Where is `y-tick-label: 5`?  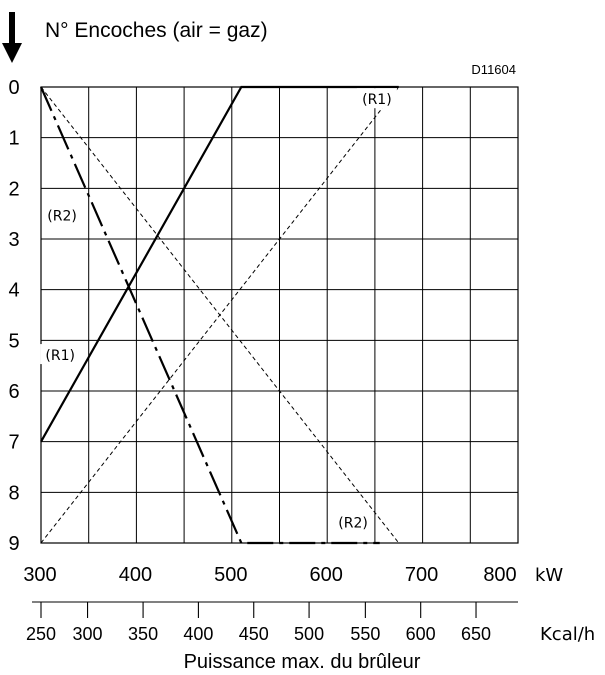
y-tick-label: 5 is located at coordinates (13, 341).